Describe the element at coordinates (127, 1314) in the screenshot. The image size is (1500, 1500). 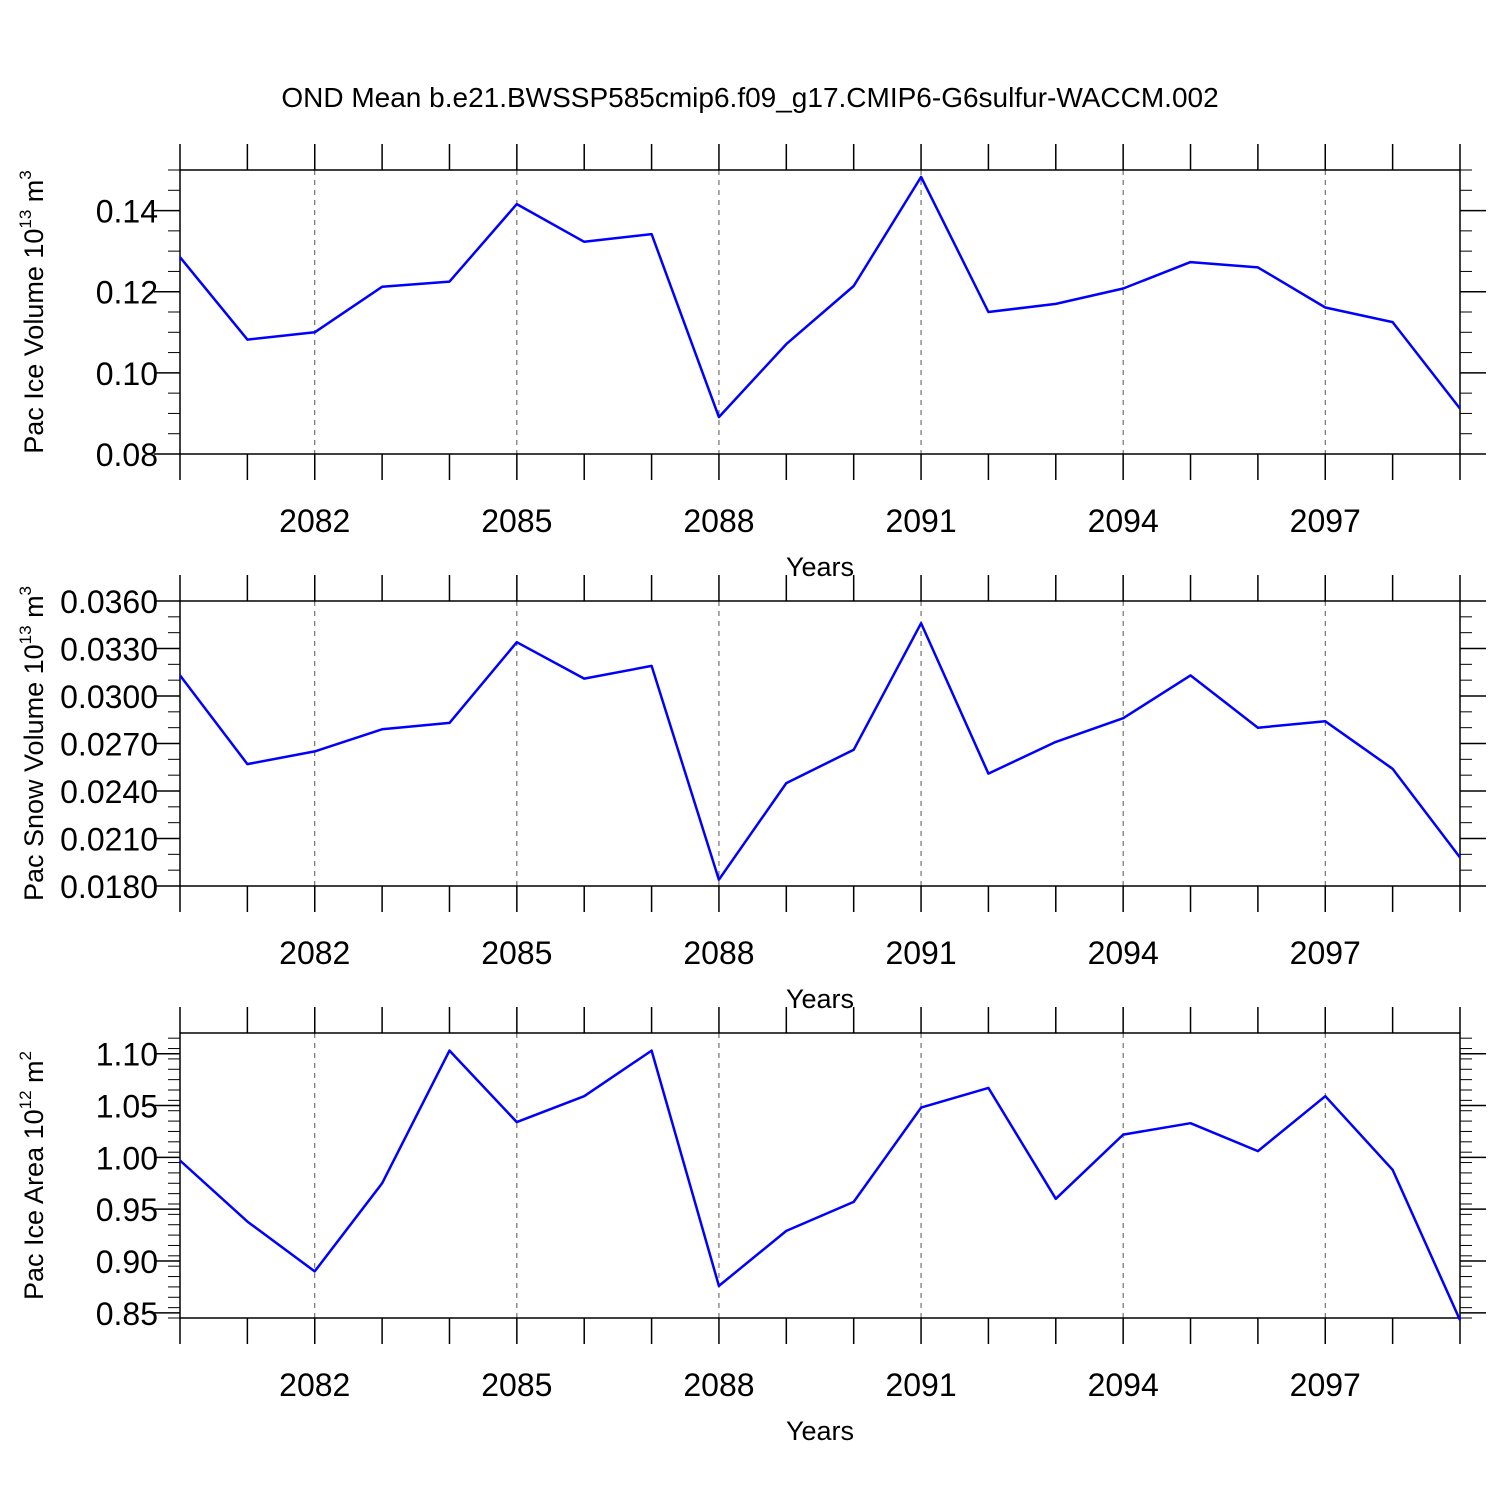
I see `y-tick-label: 0.85` at that location.